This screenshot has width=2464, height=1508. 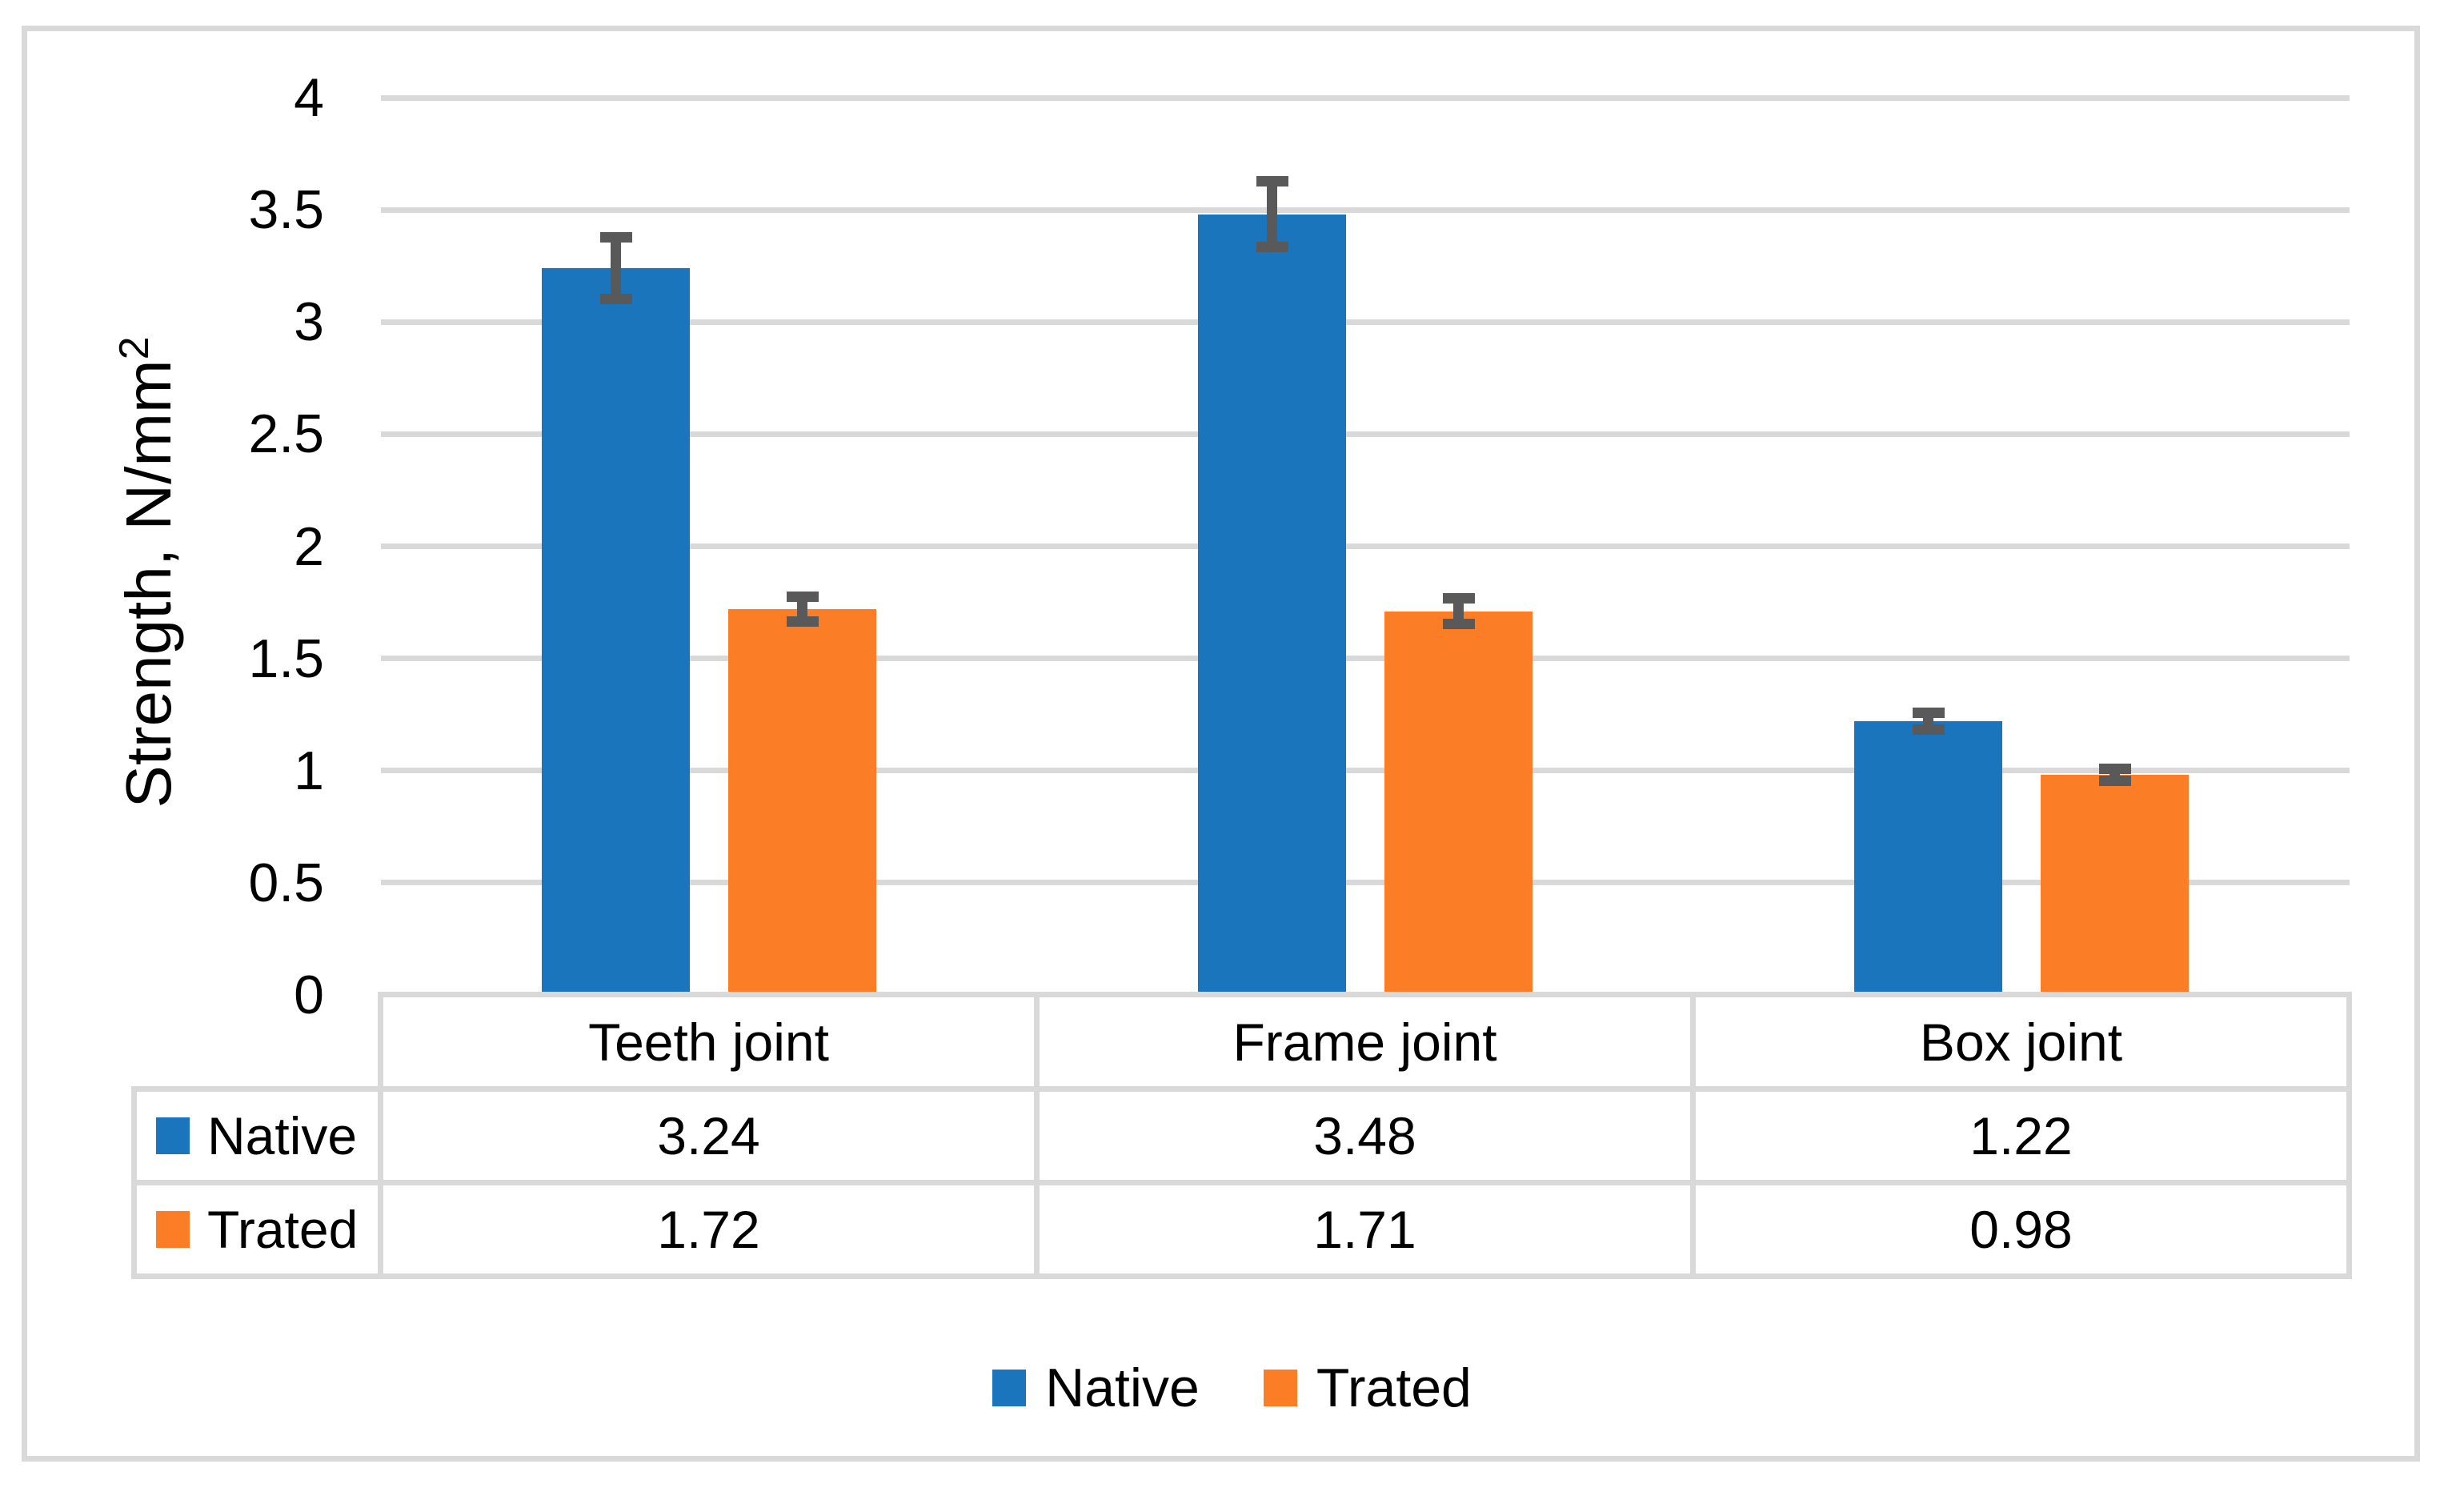 What do you see at coordinates (709, 1135) in the screenshot?
I see `table-cell-native-teeth: 3.24` at bounding box center [709, 1135].